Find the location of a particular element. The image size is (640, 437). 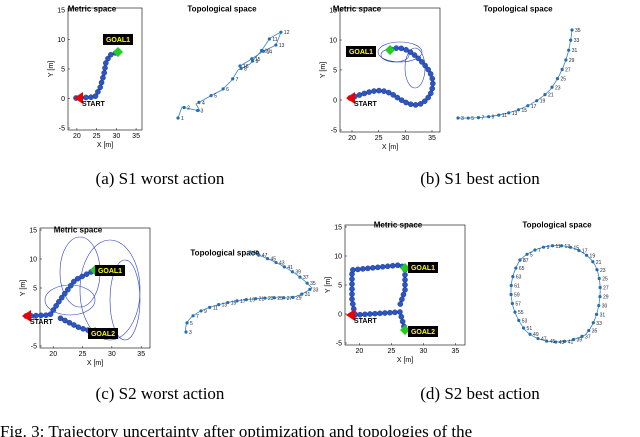

y-tick-label: 10 is located at coordinates (33, 260).